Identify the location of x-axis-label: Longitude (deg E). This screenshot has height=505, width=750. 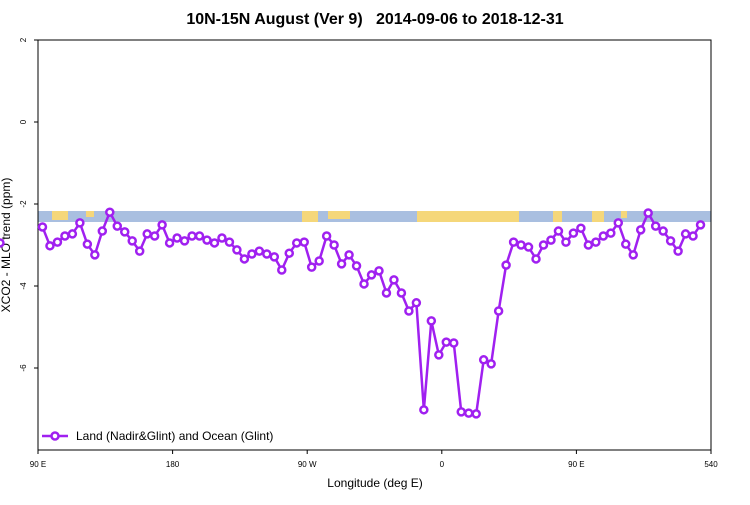
(374, 483).